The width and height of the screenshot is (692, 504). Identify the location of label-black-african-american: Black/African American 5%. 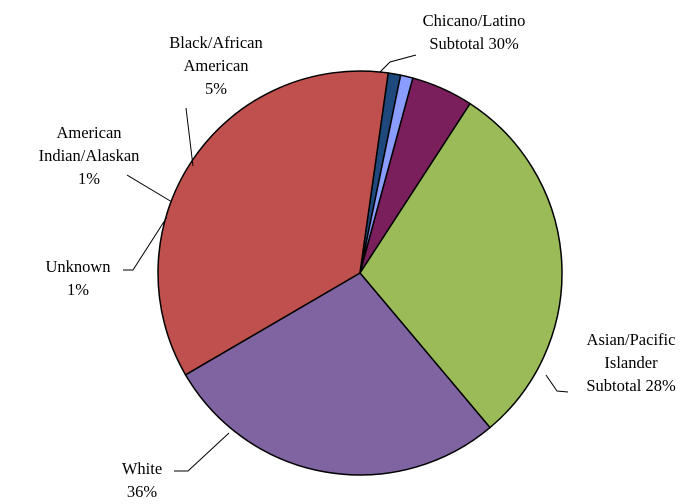
(215, 65).